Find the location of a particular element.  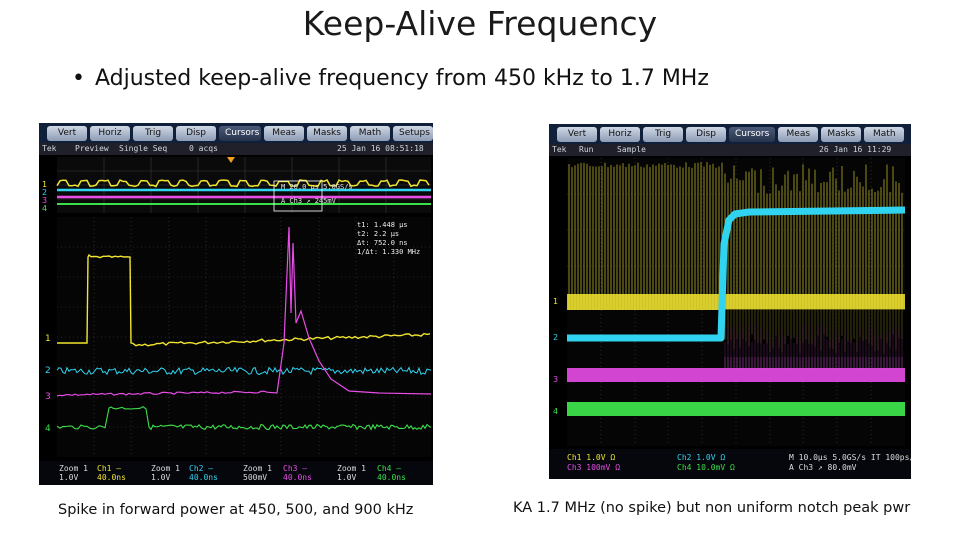

bottom-ch3-label: Ch3 100mV Ω is located at coordinates (594, 467).